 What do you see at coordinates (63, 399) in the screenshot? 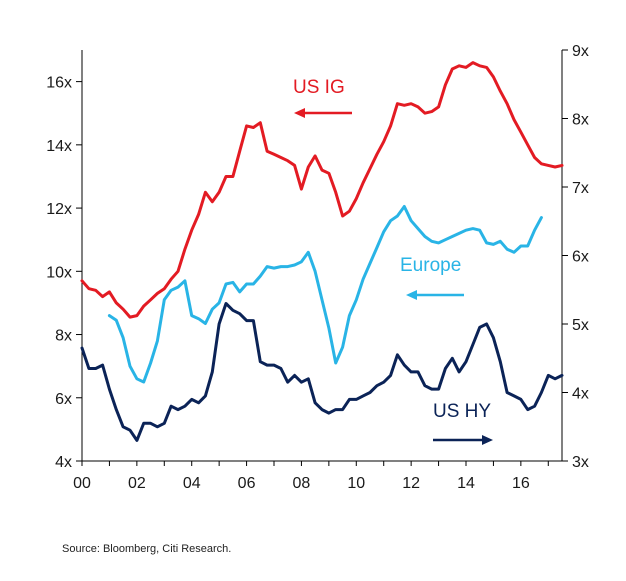
I see `left-y-tick-label: 6x` at bounding box center [63, 399].